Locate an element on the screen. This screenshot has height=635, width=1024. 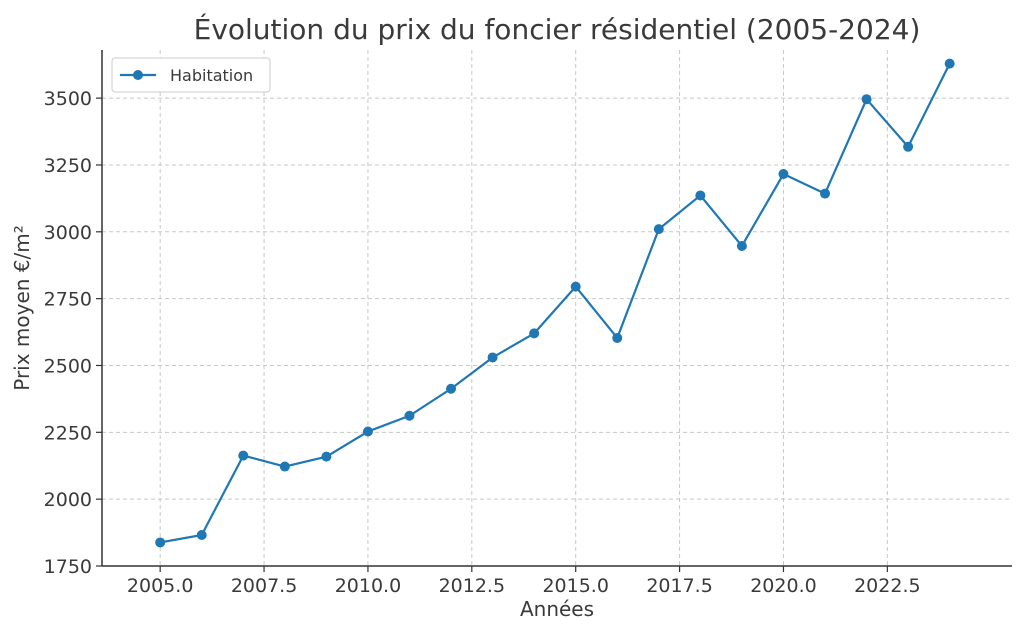
legend: Habitation is located at coordinates (191, 75).